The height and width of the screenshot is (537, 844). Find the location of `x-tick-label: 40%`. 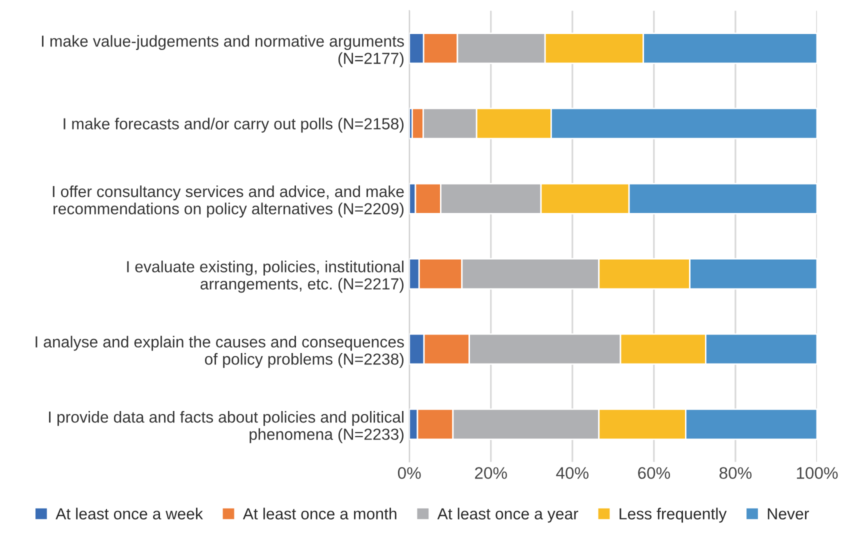

x-tick-label: 40% is located at coordinates (572, 473).